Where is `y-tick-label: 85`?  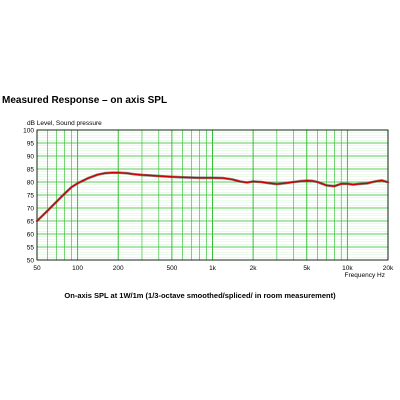
y-tick-label: 85 is located at coordinates (31, 169).